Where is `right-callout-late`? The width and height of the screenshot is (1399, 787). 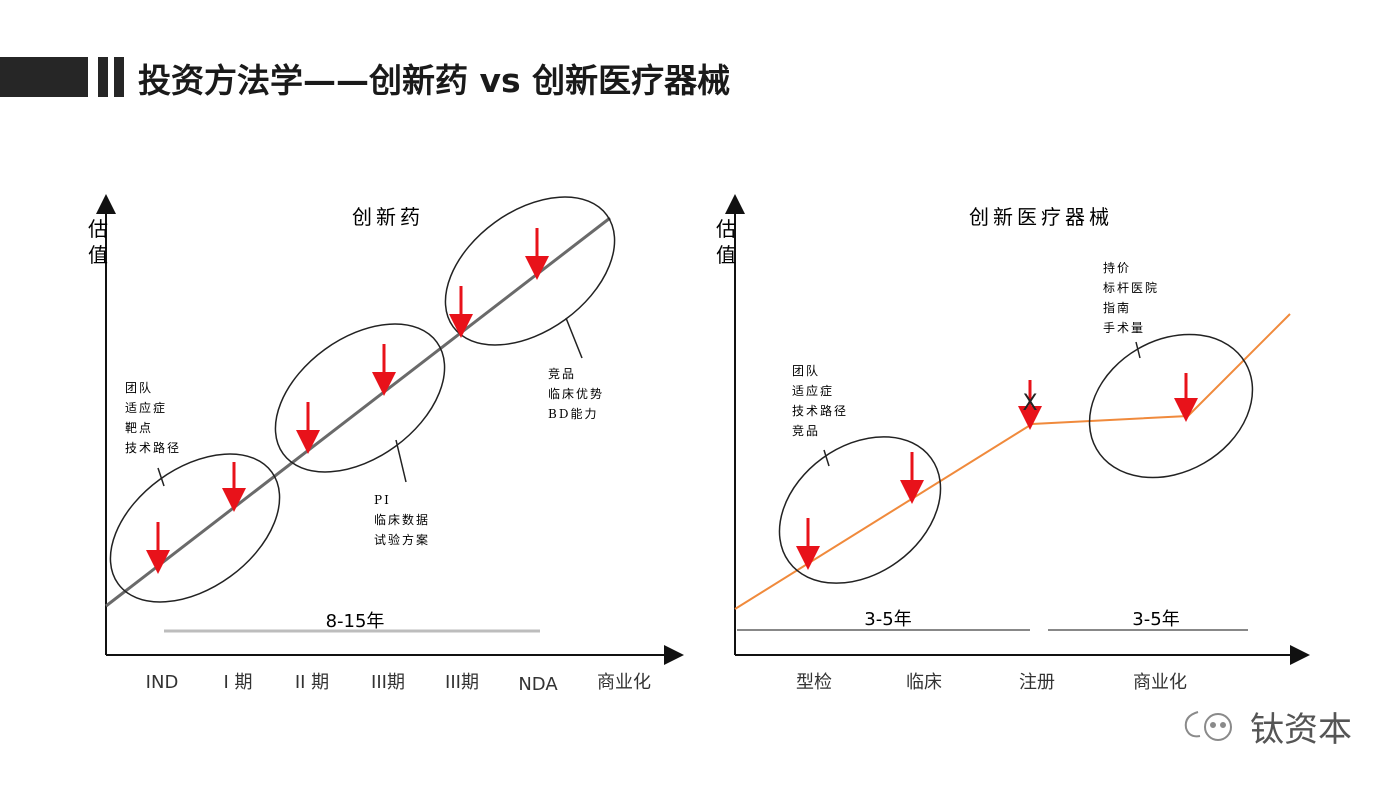 right-callout-late is located at coordinates (1138, 350).